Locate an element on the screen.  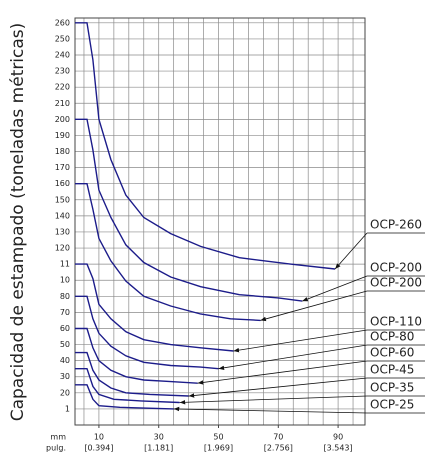
y-tick-label: 70 is located at coordinates (65, 312).